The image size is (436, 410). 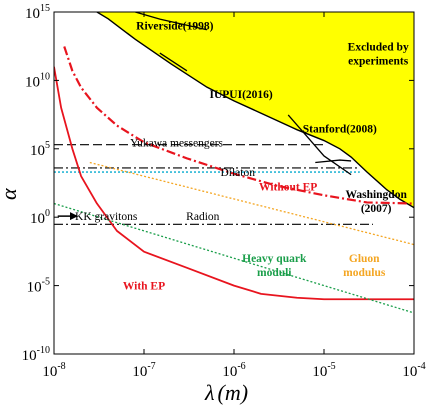 I want to click on y-tick-label: 10¹⁵, so click(x=37, y=12).